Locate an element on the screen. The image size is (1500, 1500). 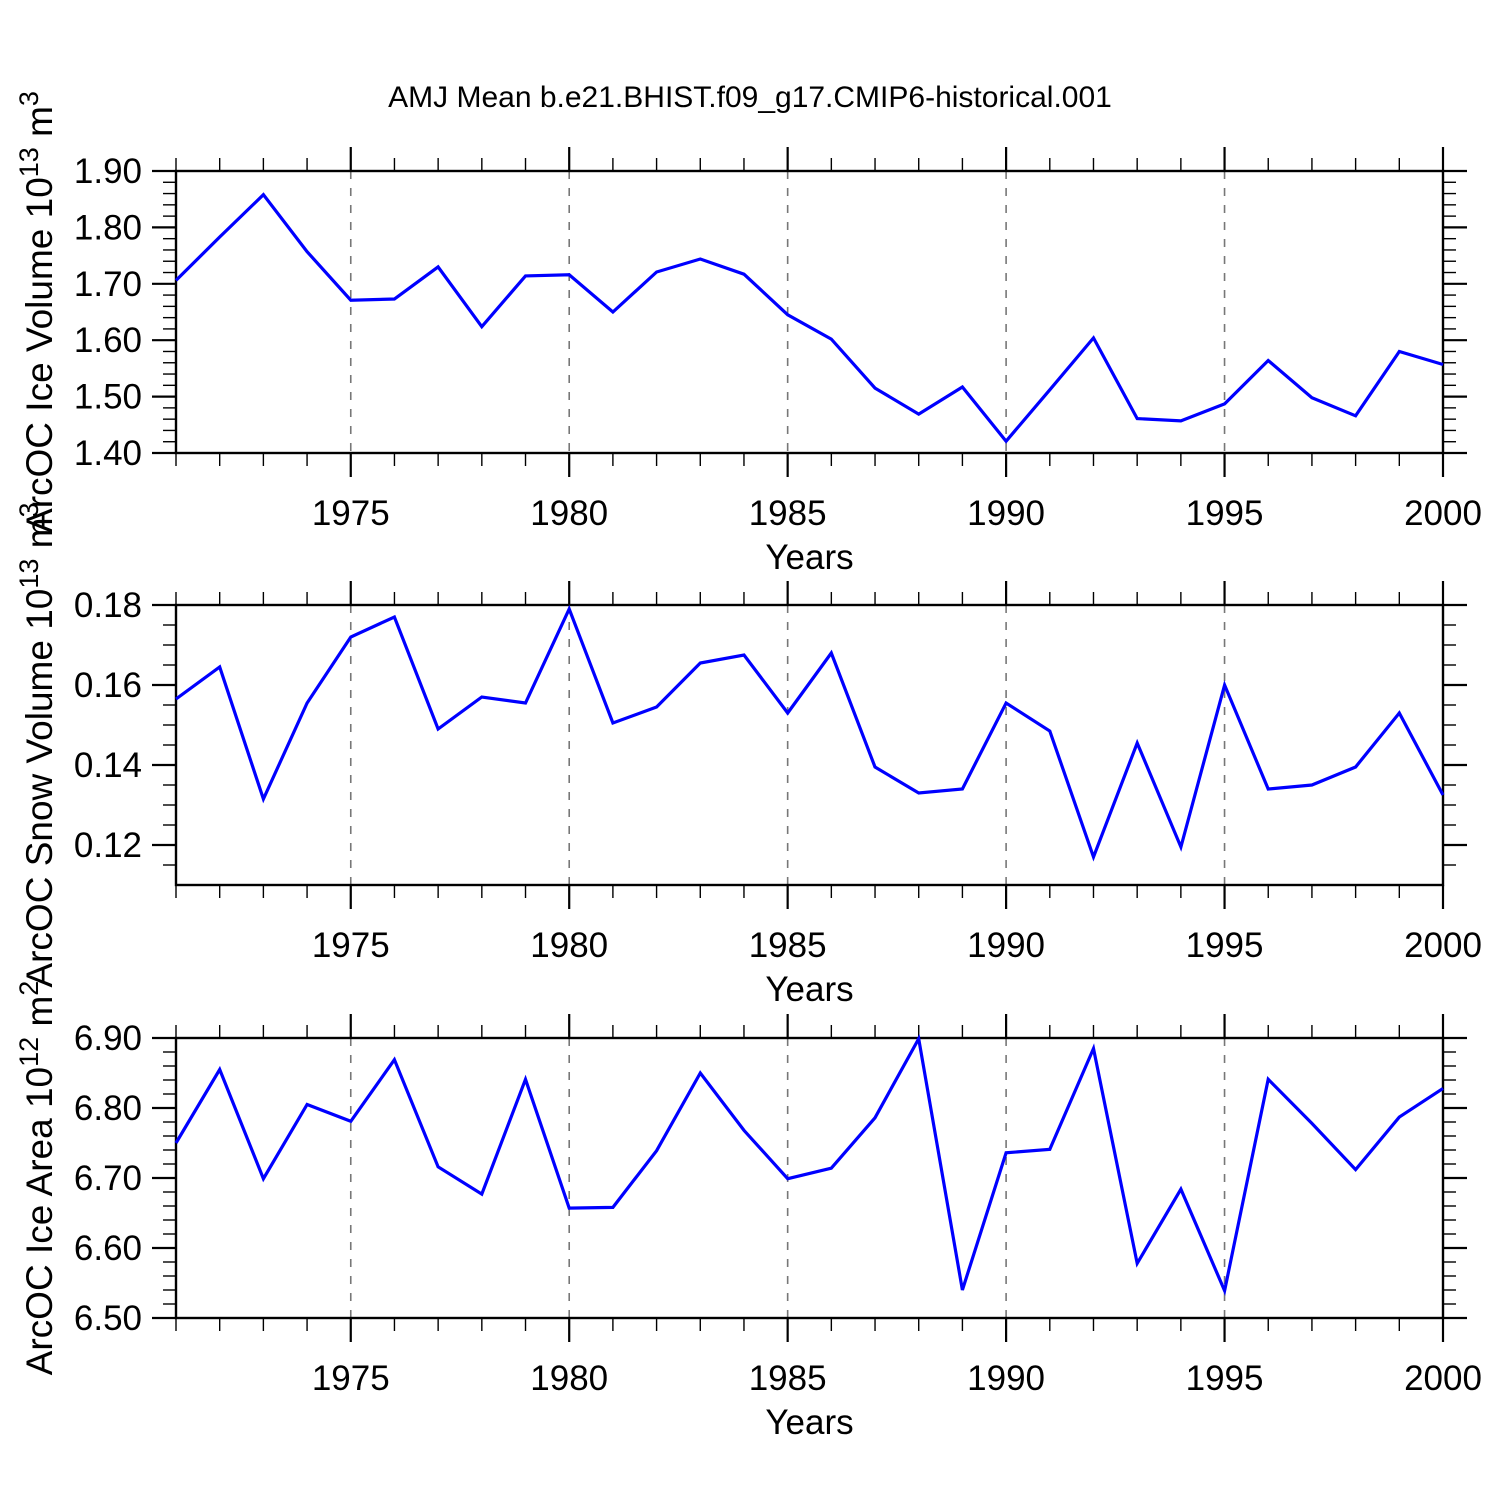
y-tick-label: 6.90 is located at coordinates (108, 1038).